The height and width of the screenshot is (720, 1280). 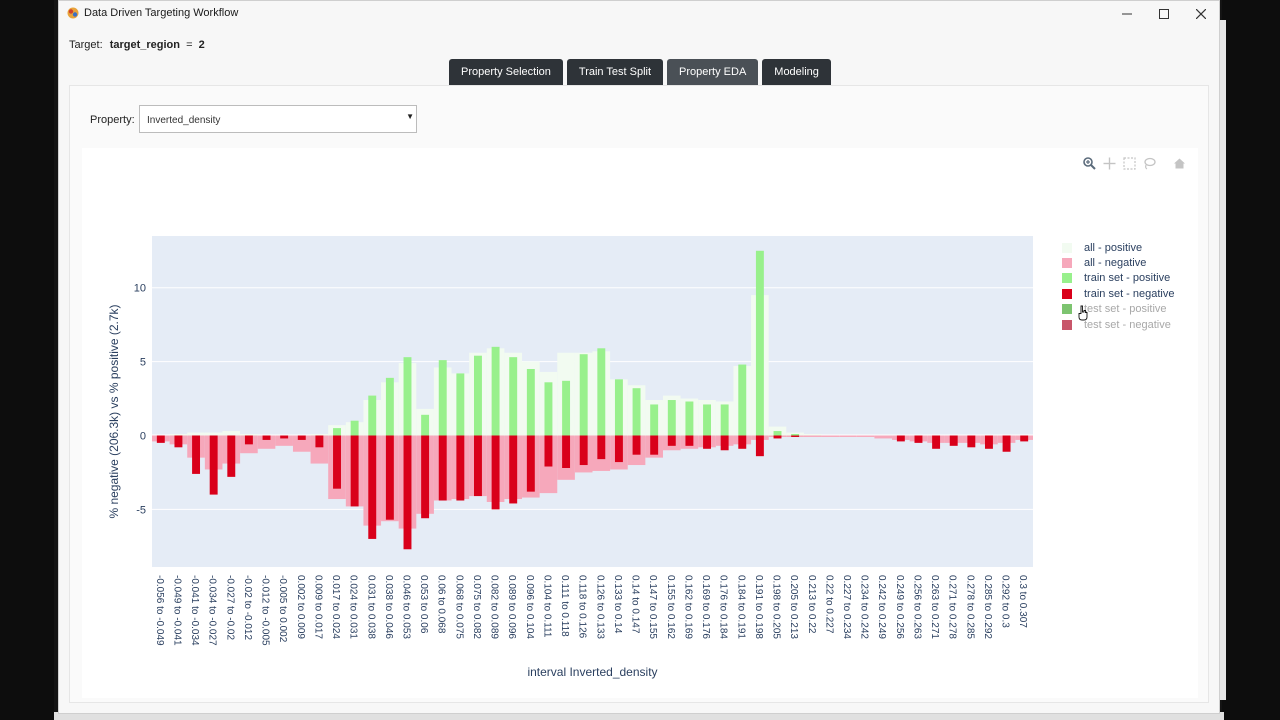 I want to click on x-tick-label: 0.191 to 0.198, so click(x=758, y=607).